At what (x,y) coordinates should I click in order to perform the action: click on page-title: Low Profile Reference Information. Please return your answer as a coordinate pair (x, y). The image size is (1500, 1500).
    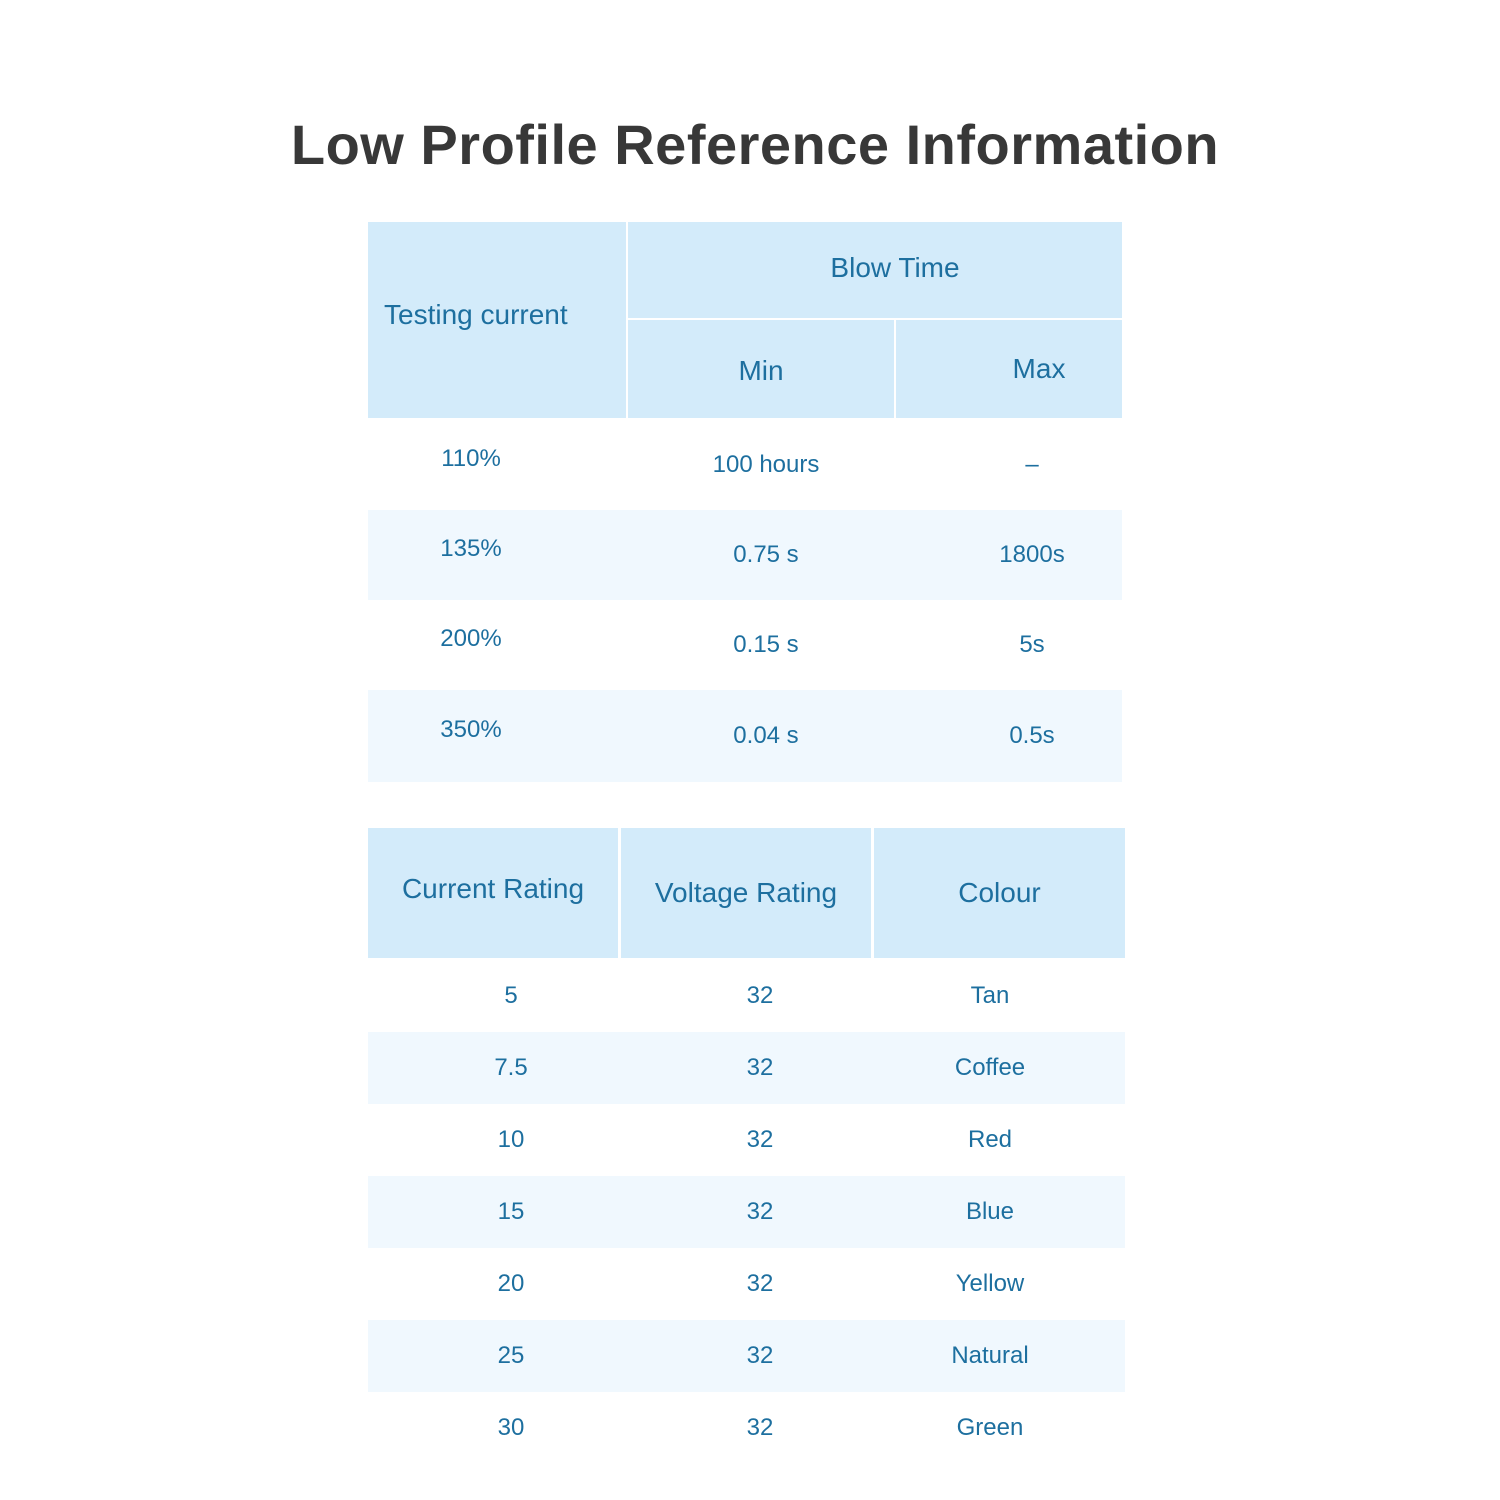
    Looking at the image, I should click on (755, 144).